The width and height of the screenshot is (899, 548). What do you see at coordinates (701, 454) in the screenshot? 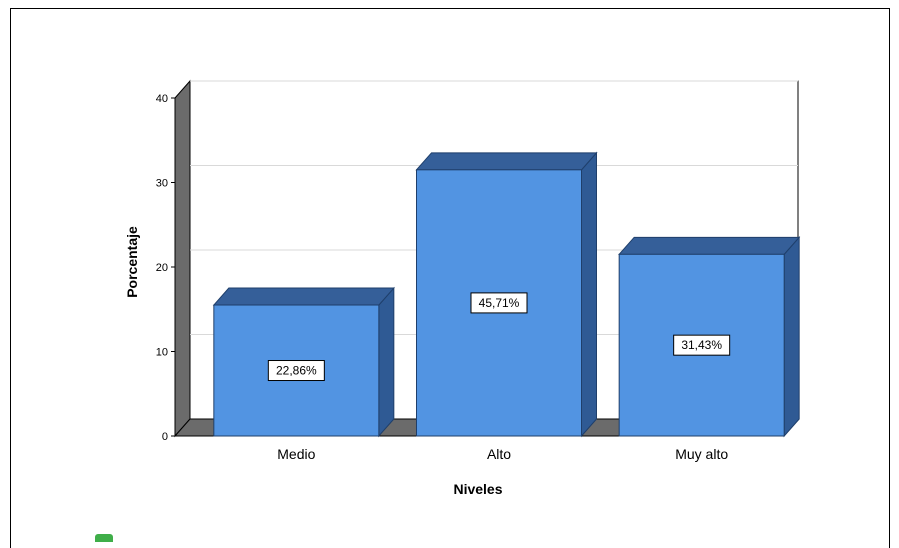
I see `x-tick-label: Muy alto` at bounding box center [701, 454].